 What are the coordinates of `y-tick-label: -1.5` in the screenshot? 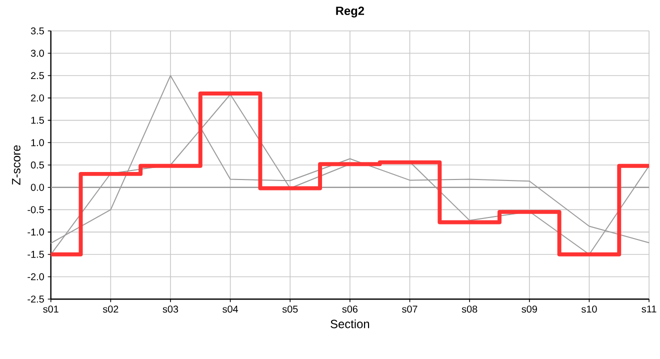 It's located at (36, 254).